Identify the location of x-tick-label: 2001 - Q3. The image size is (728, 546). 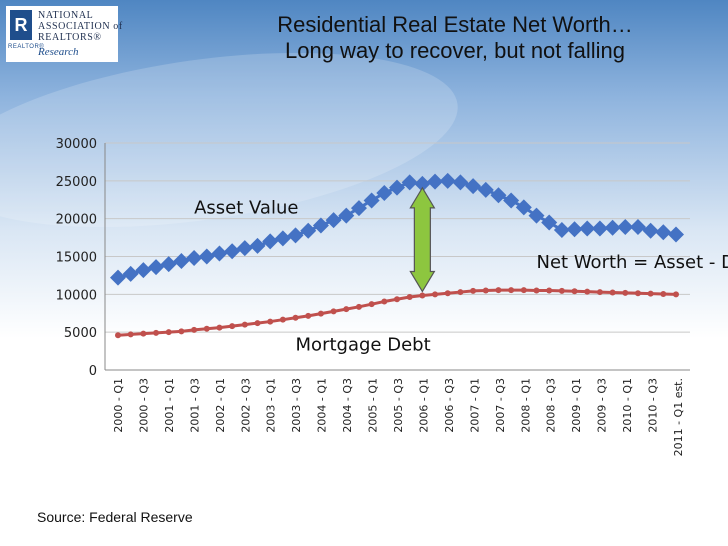
(194, 405).